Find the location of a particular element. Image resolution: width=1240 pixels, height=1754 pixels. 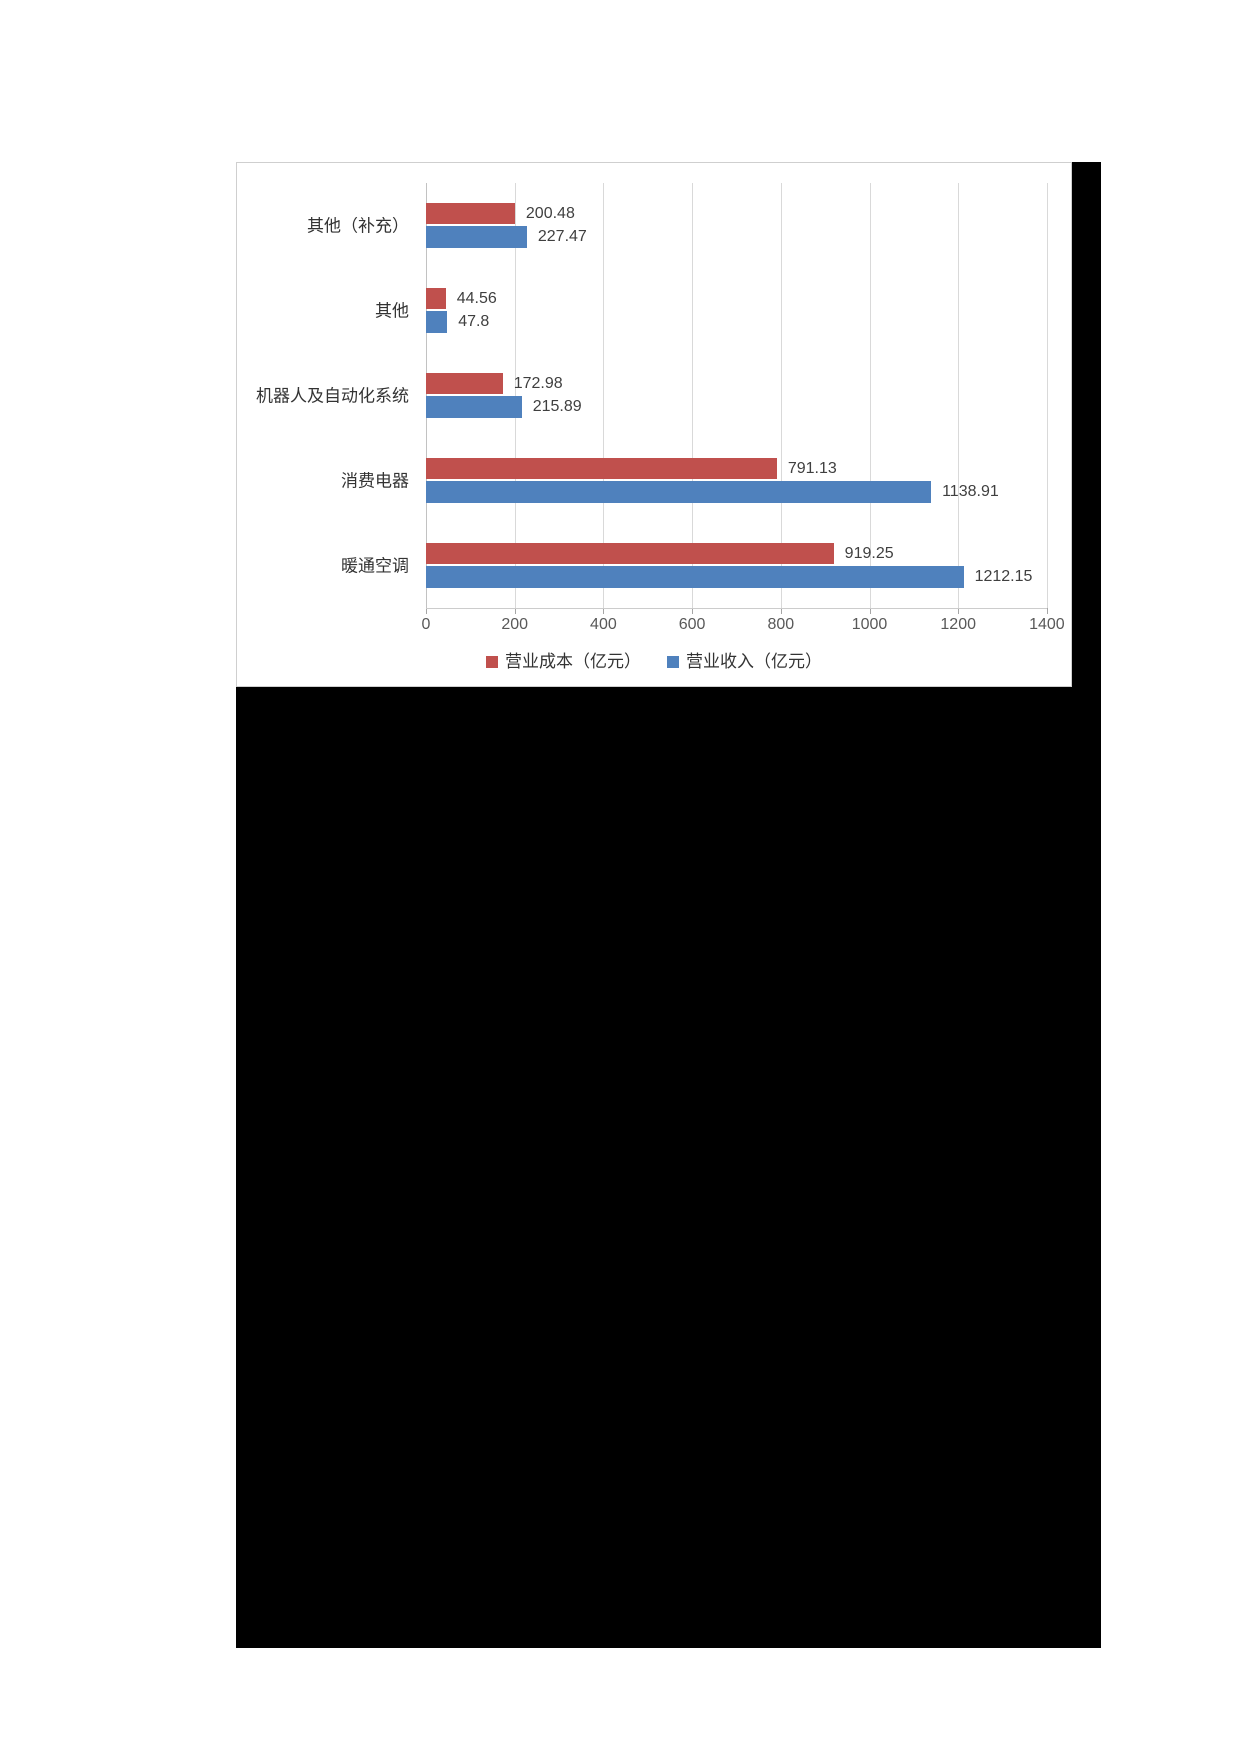

legend: 营业成本（亿元） 营业收入（亿元） is located at coordinates (654, 661).